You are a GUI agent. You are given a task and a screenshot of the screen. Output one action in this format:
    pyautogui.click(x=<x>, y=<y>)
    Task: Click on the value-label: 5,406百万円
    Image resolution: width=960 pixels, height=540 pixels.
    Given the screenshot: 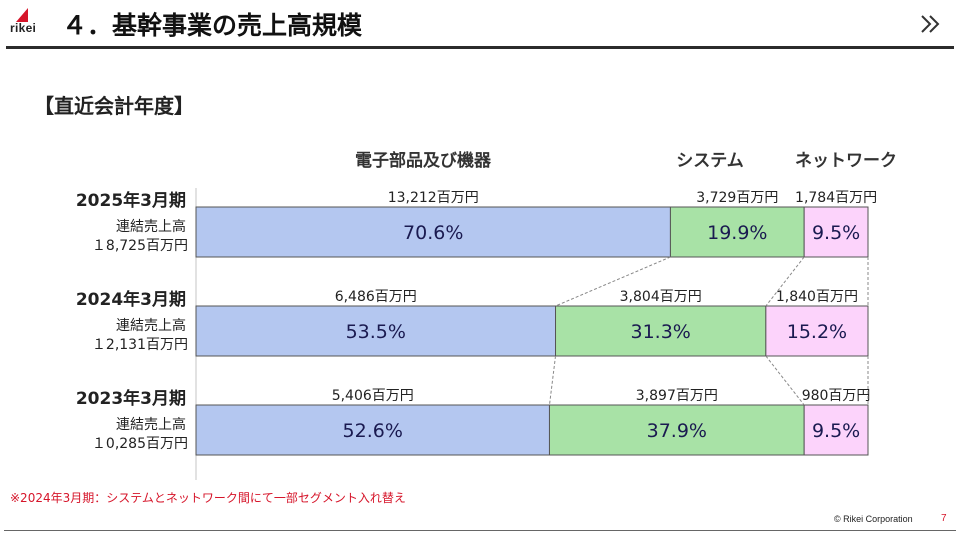 What is the action you would take?
    pyautogui.click(x=373, y=396)
    